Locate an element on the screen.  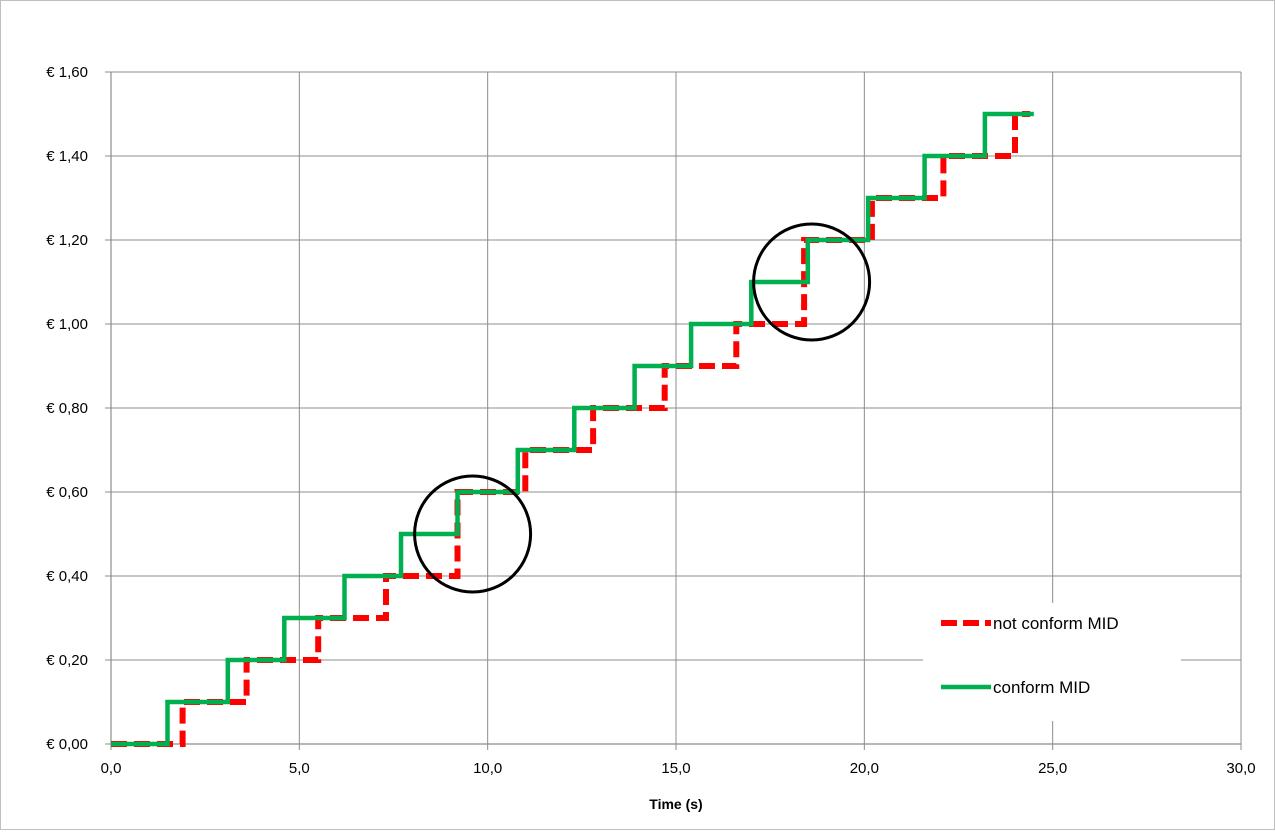
x-axis-label: Time (s) is located at coordinates (675, 804).